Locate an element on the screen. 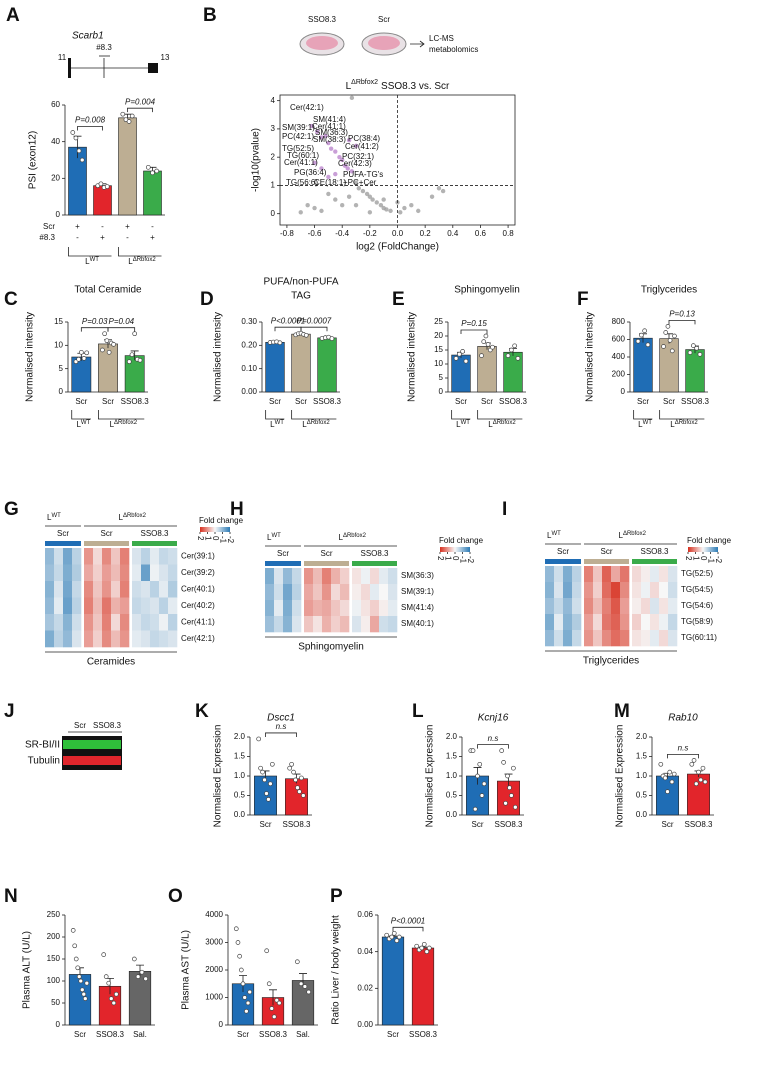 The image size is (760, 1083). panel-letter: J is located at coordinates (9, 711).